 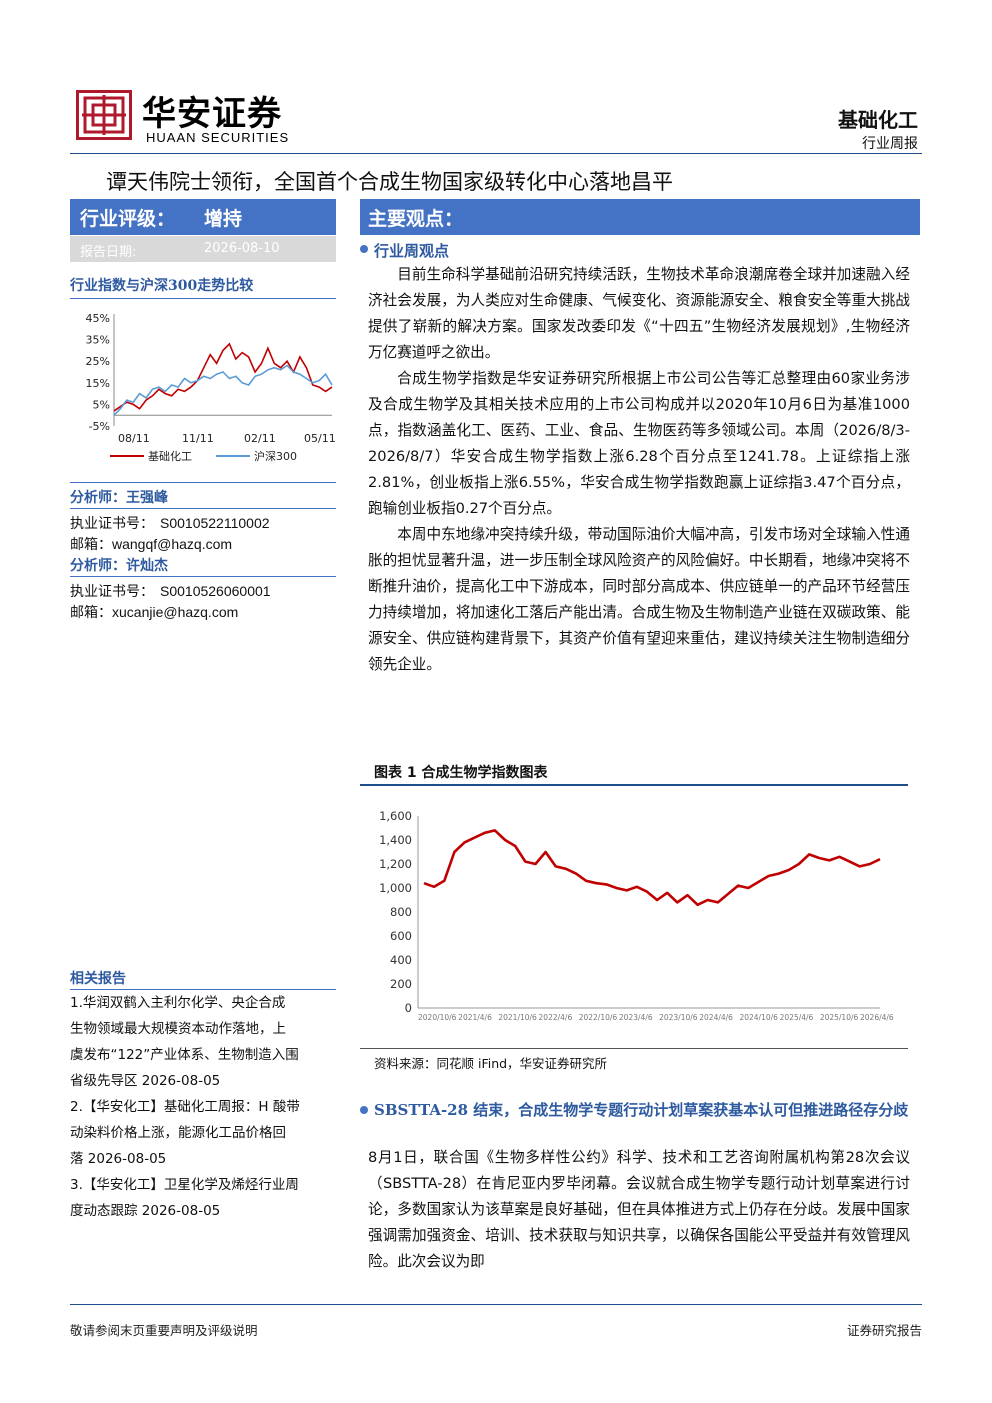 I want to click on y-tick-label: 400, so click(x=401, y=960).